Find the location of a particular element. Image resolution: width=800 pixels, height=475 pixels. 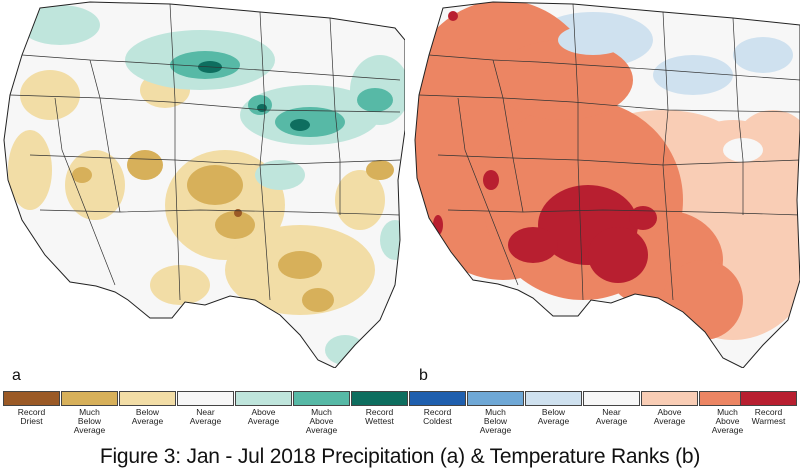

legend-item-precip-below: Below Average is located at coordinates (147, 408).